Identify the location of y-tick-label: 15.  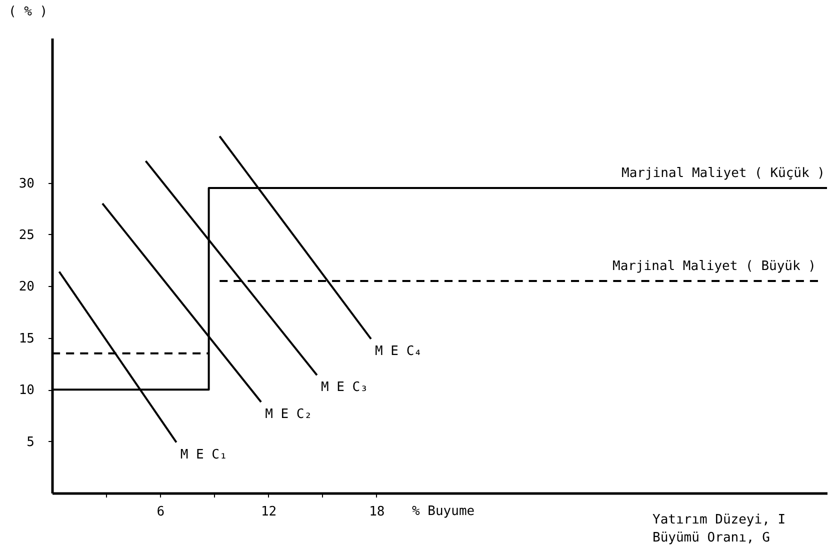
(26, 338).